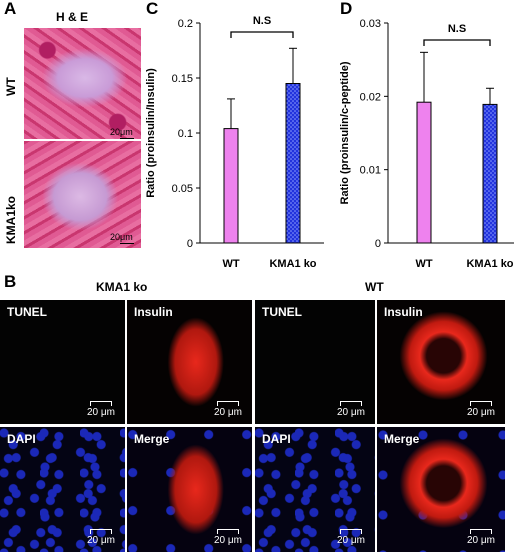  What do you see at coordinates (441, 489) in the screenshot?
I see `tile-wt-merge: Merge 20 μm` at bounding box center [441, 489].